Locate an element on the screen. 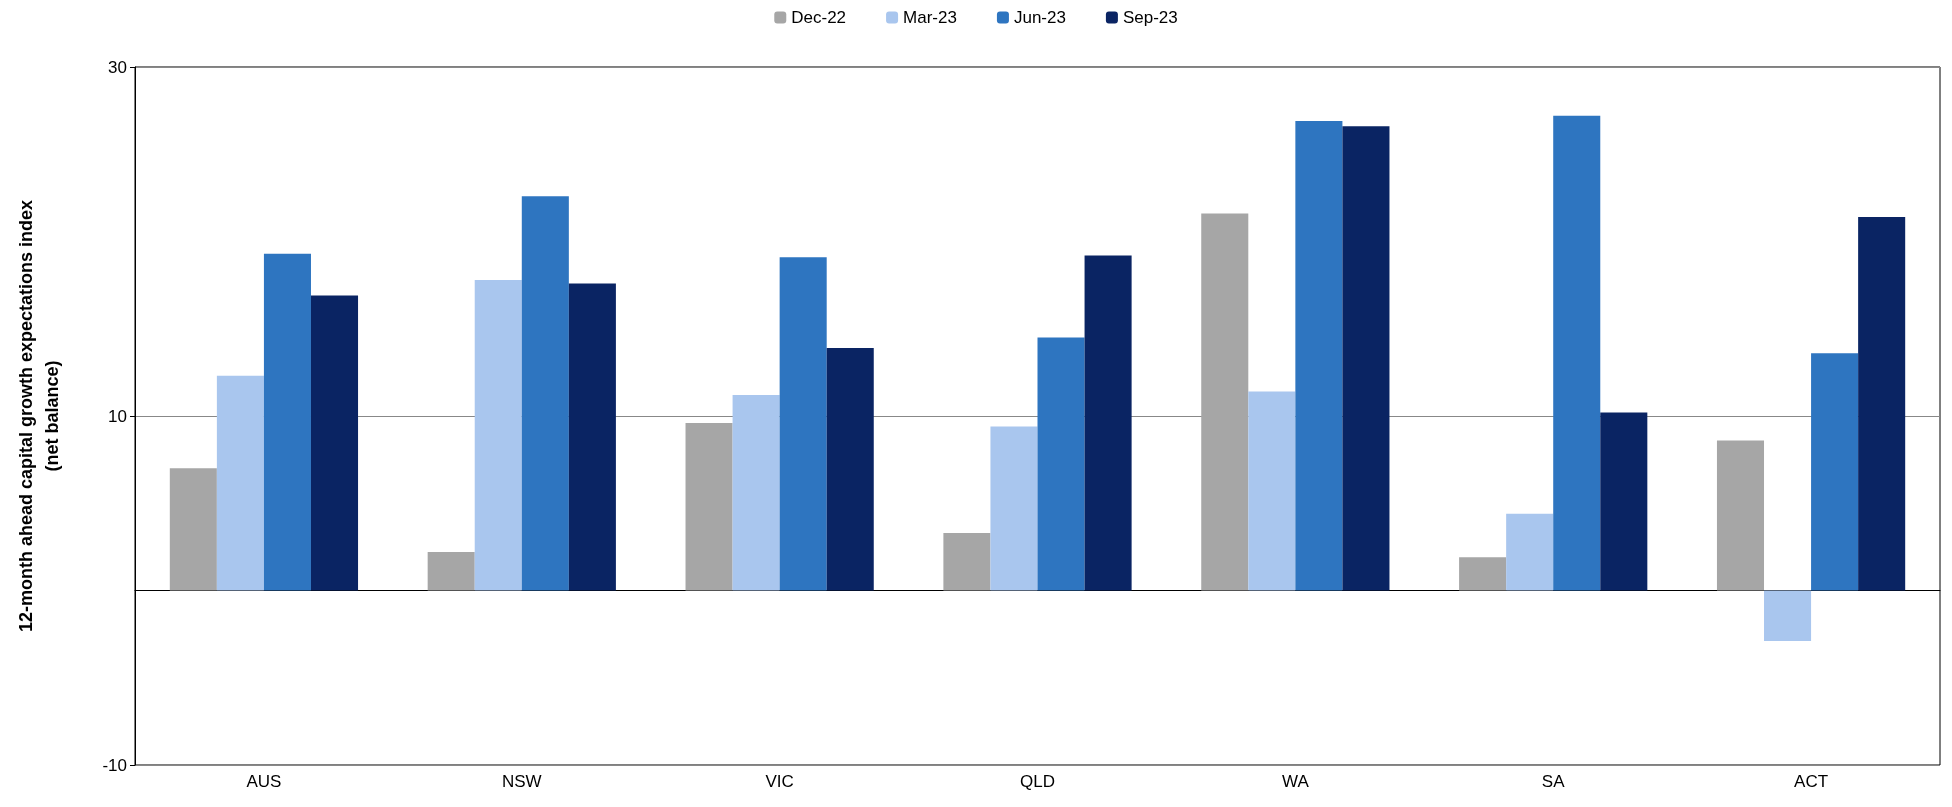 This screenshot has height=807, width=1952. x-tick-label: QLD is located at coordinates (1037, 781).